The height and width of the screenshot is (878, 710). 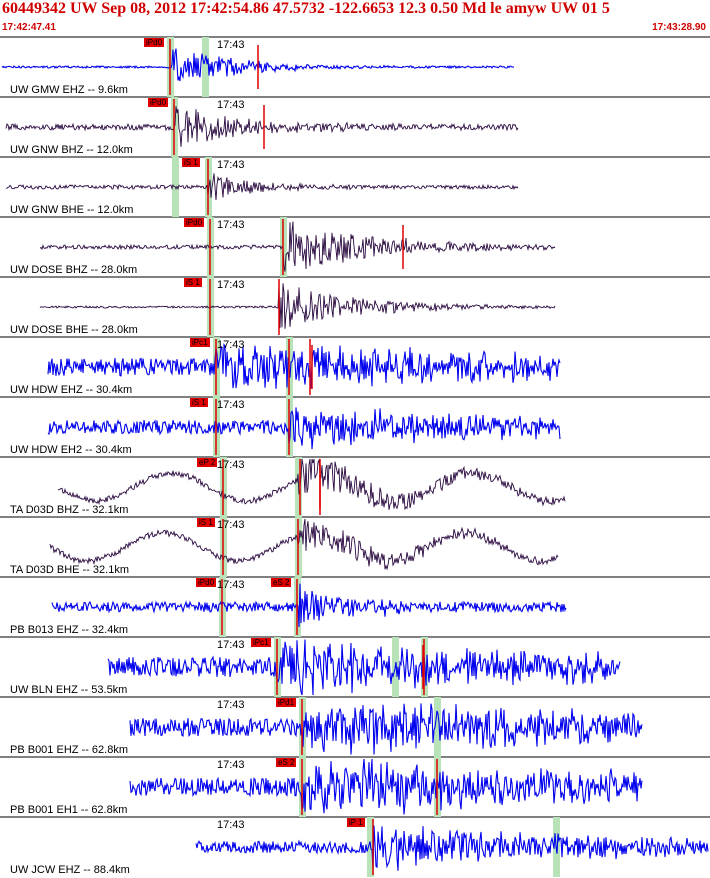 What do you see at coordinates (69, 750) in the screenshot?
I see `channel-label: PB B001 EHZ -- 62.8km` at bounding box center [69, 750].